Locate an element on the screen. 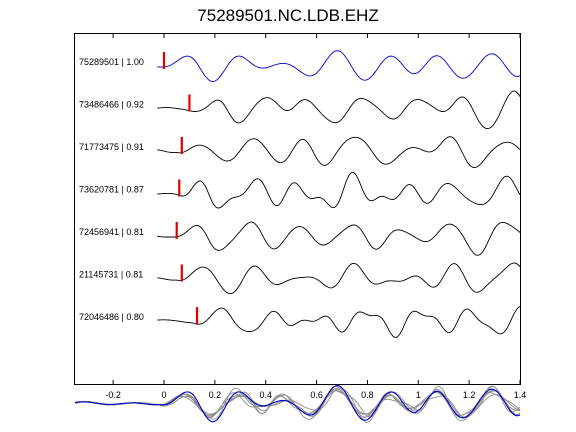 The height and width of the screenshot is (432, 576). trace-label: 21145731 | 0.81 is located at coordinates (111, 275).